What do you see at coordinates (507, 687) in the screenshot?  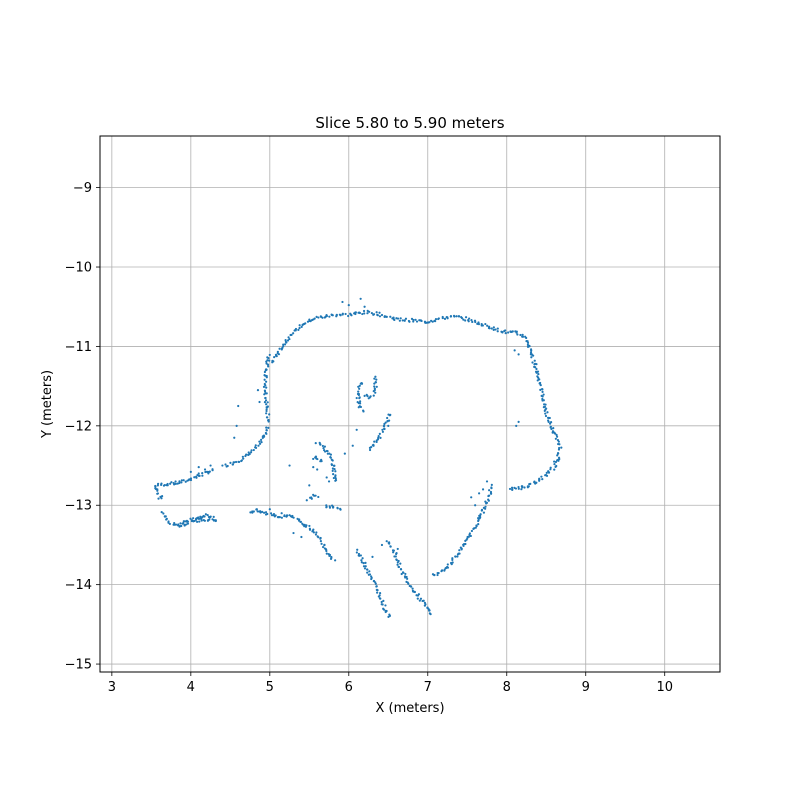 I see `x-tick-label: 8` at bounding box center [507, 687].